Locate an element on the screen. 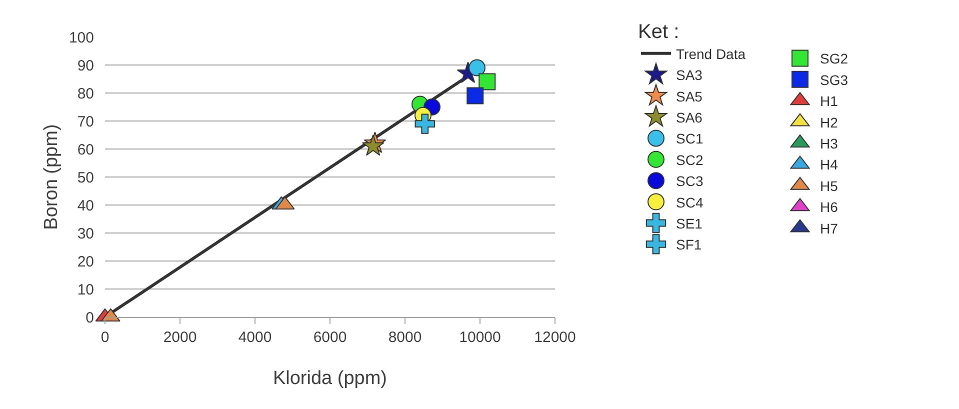  legend-label: SC4 is located at coordinates (690, 202).